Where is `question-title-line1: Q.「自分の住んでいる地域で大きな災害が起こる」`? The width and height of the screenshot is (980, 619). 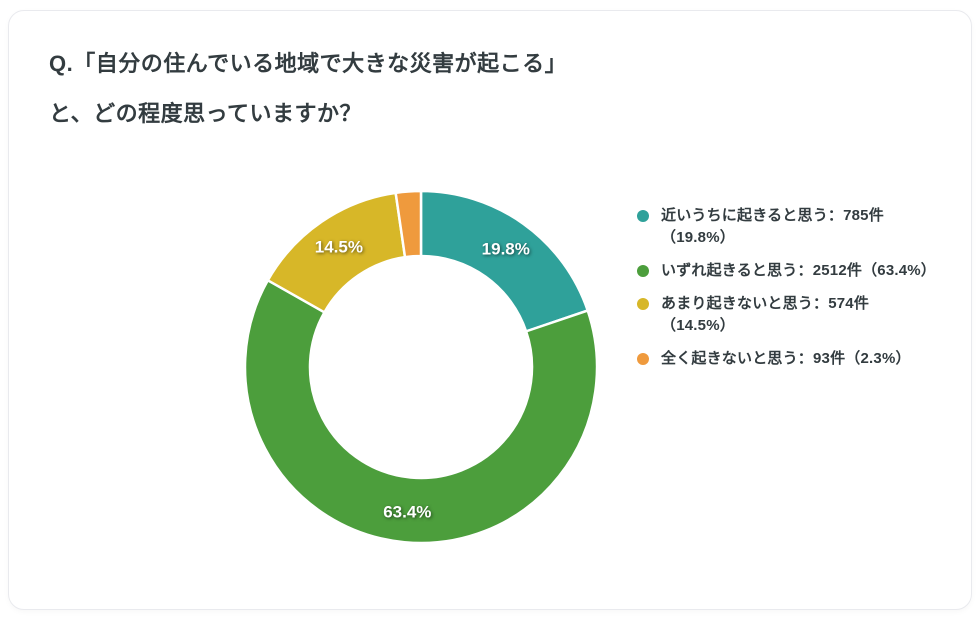 question-title-line1: Q.「自分の住んでいる地域で大きな災害が起こる」 is located at coordinates (308, 63).